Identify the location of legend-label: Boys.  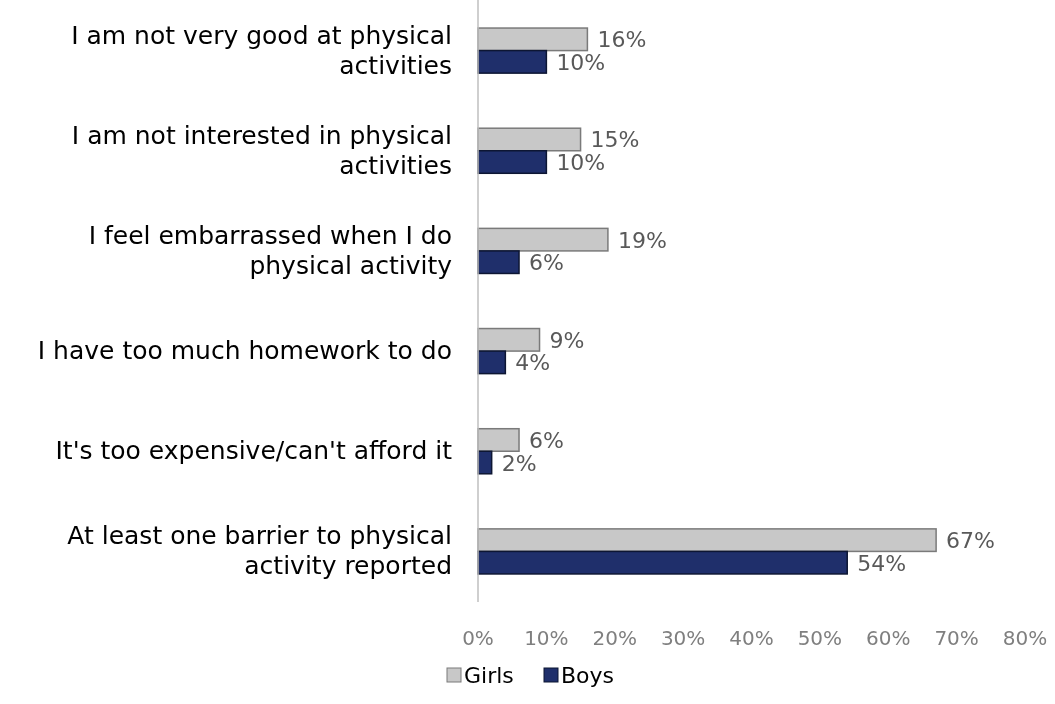
(588, 675).